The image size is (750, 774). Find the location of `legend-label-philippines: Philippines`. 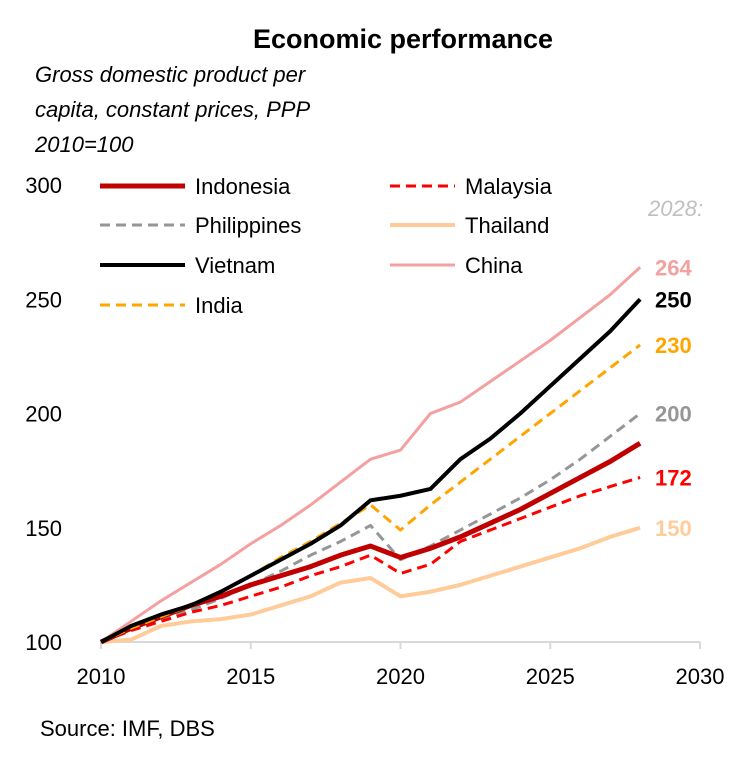

legend-label-philippines: Philippines is located at coordinates (248, 225).